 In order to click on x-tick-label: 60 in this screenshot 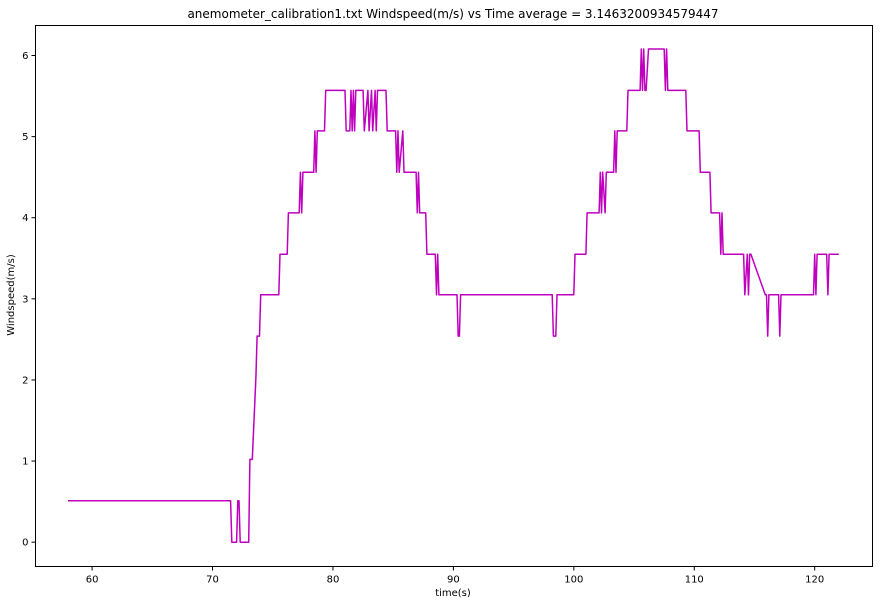, I will do `click(92, 580)`.